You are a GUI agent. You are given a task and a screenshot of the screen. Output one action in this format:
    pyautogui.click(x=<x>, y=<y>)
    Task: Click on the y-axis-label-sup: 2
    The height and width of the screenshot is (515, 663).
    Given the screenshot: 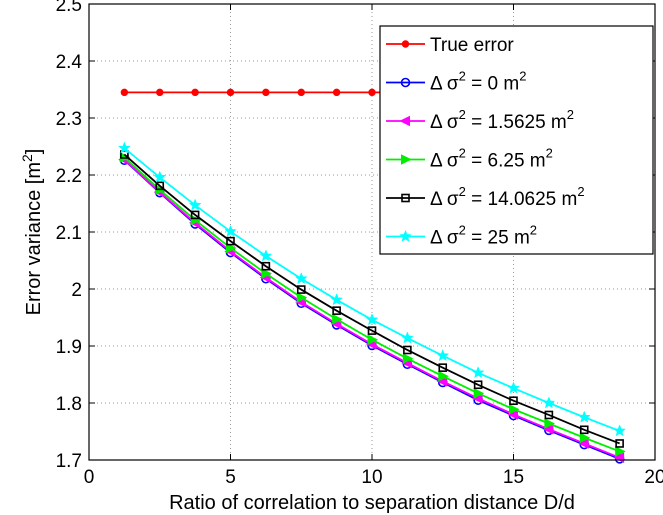 What is the action you would take?
    pyautogui.click(x=27, y=158)
    